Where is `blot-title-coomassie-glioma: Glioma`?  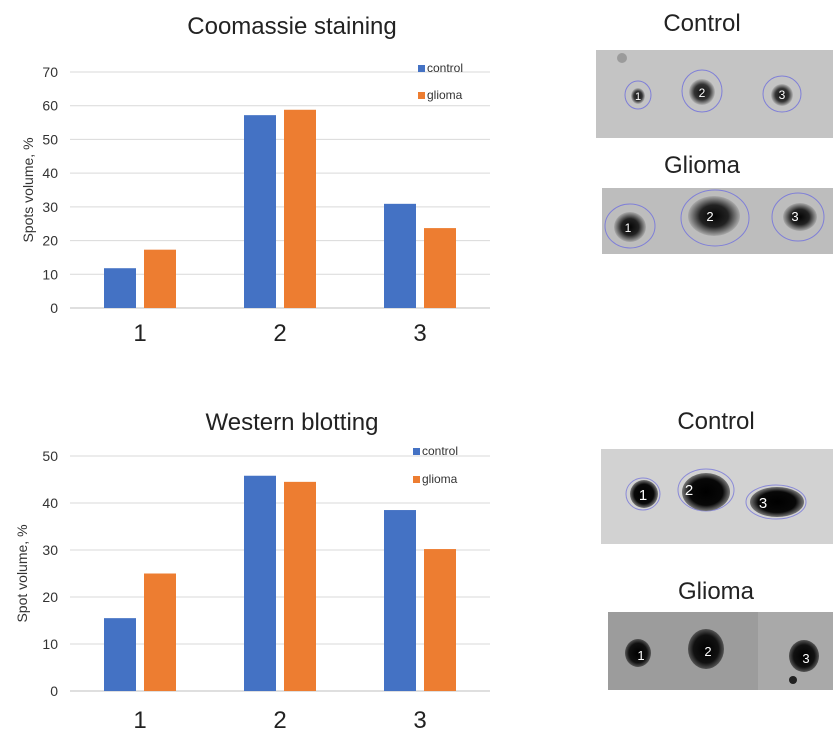
blot-title-coomassie-glioma: Glioma is located at coordinates (702, 165).